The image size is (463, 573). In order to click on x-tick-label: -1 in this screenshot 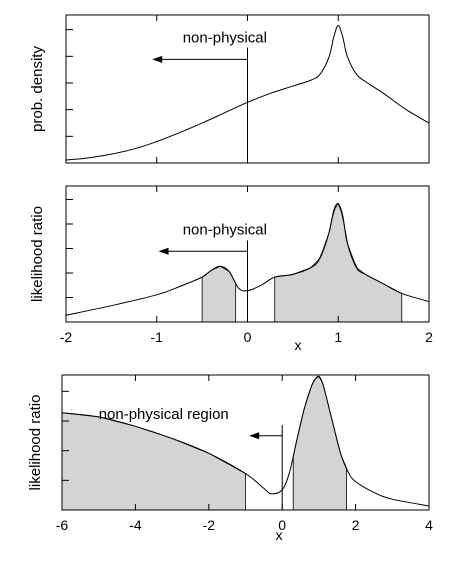, I will do `click(157, 337)`.